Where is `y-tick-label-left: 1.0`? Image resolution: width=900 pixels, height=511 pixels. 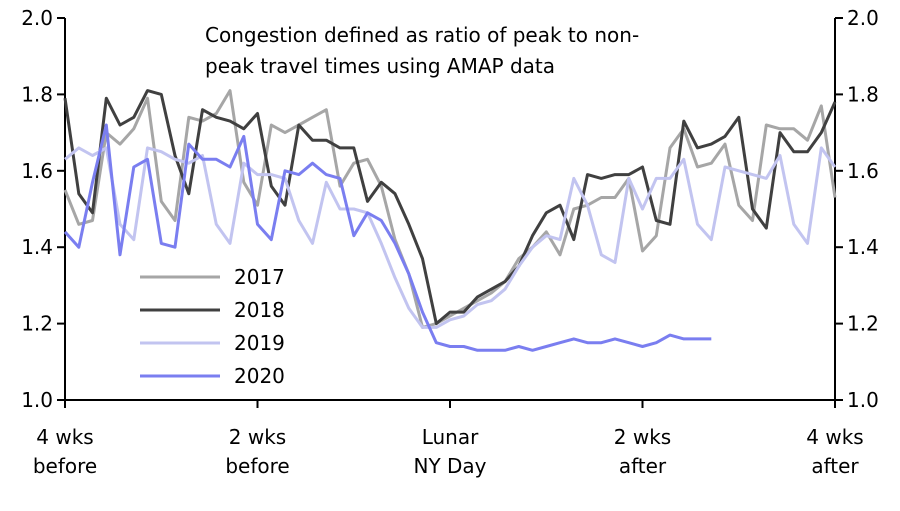 y-tick-label-left: 1.0 is located at coordinates (37, 400).